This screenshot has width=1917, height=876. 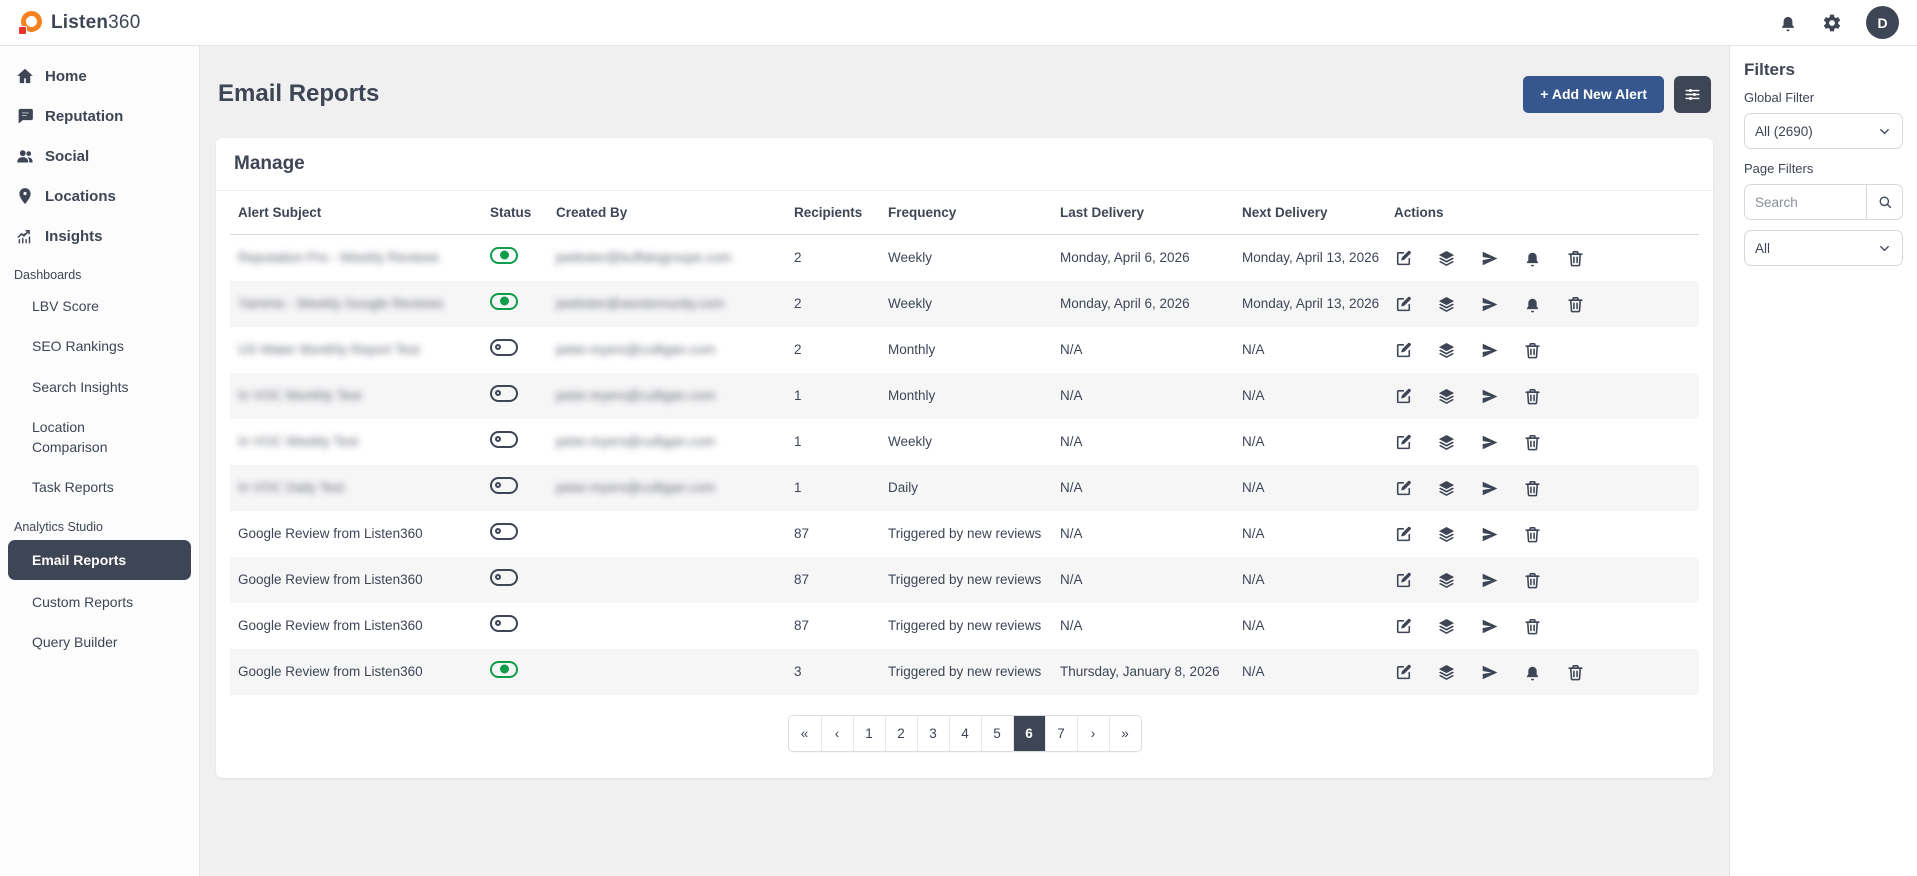 What do you see at coordinates (83, 602) in the screenshot?
I see `sidebar-item-custom-reports: Custom Reports` at bounding box center [83, 602].